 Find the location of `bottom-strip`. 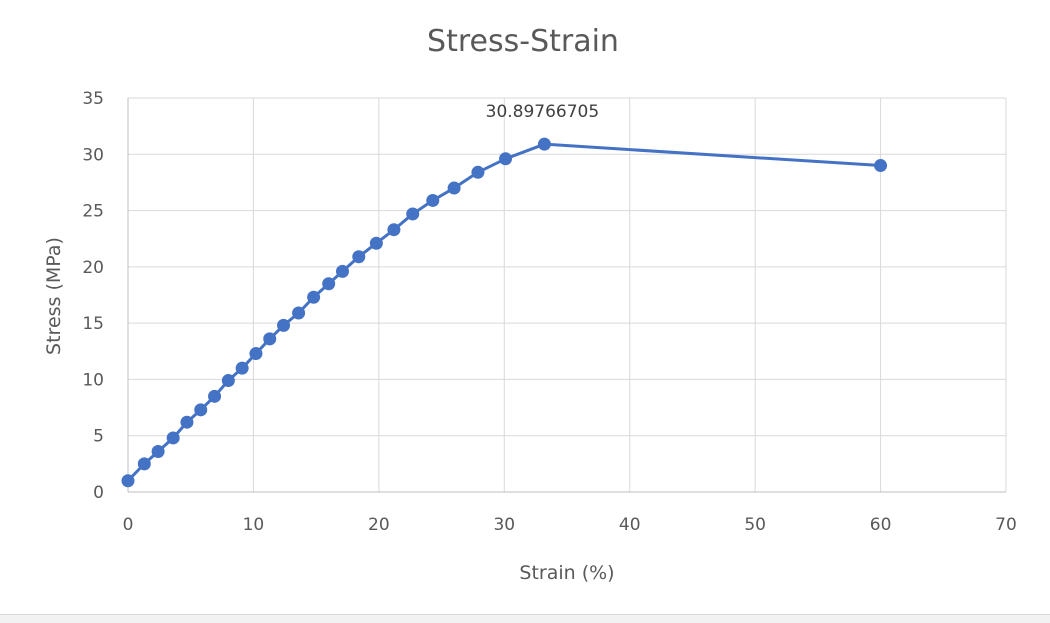

bottom-strip is located at coordinates (525, 618).